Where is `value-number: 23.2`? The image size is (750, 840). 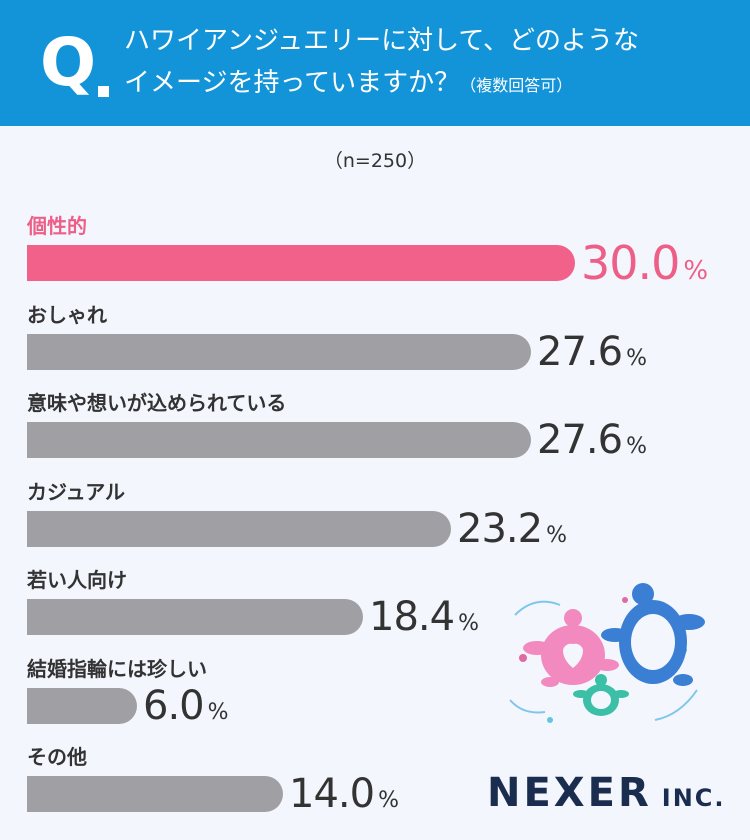 value-number: 23.2 is located at coordinates (500, 528).